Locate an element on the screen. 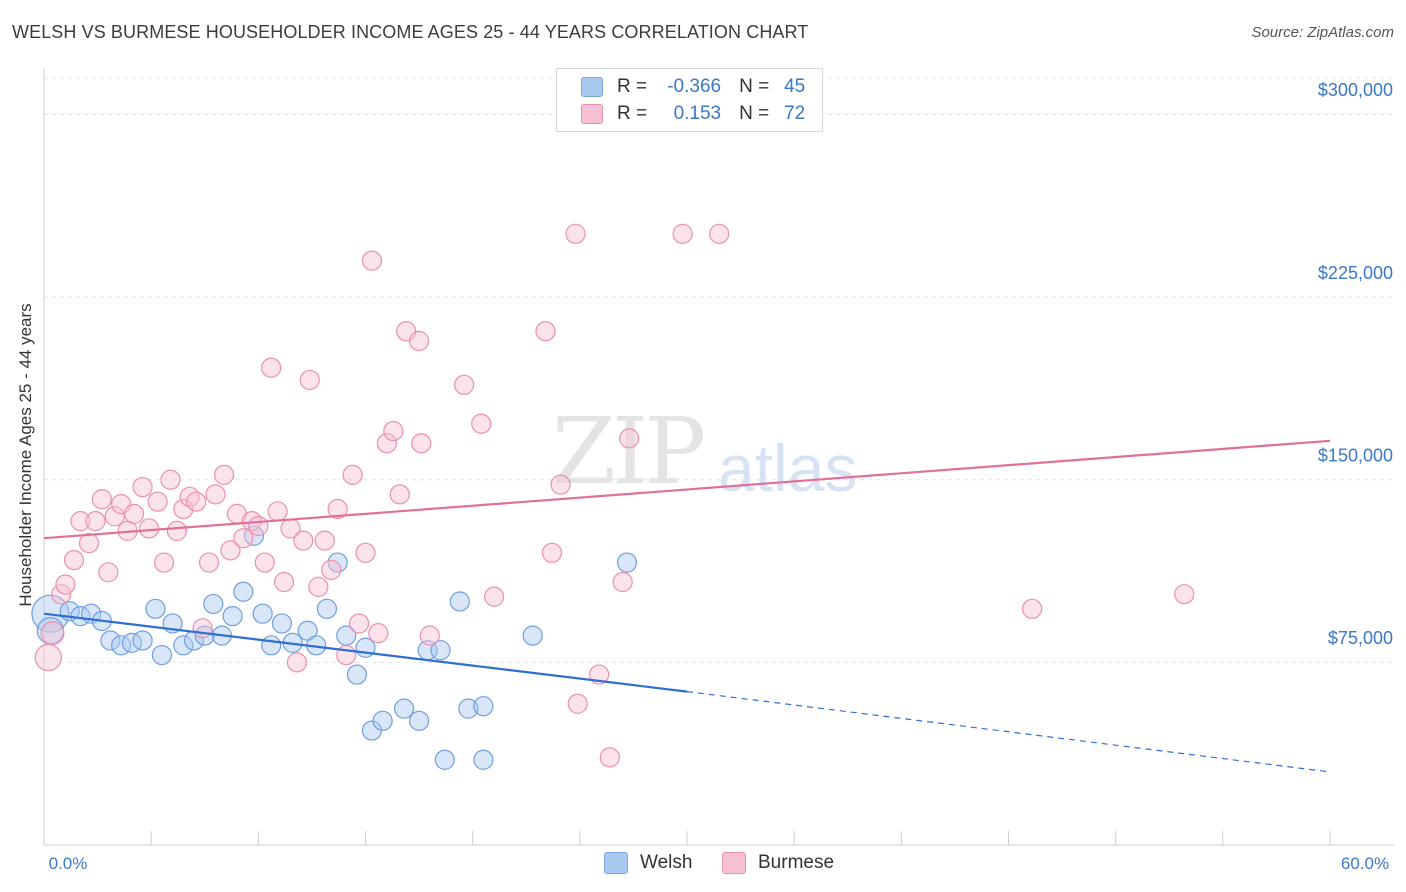 The image size is (1406, 892). legend-item-burmese: Burmese is located at coordinates (778, 863).